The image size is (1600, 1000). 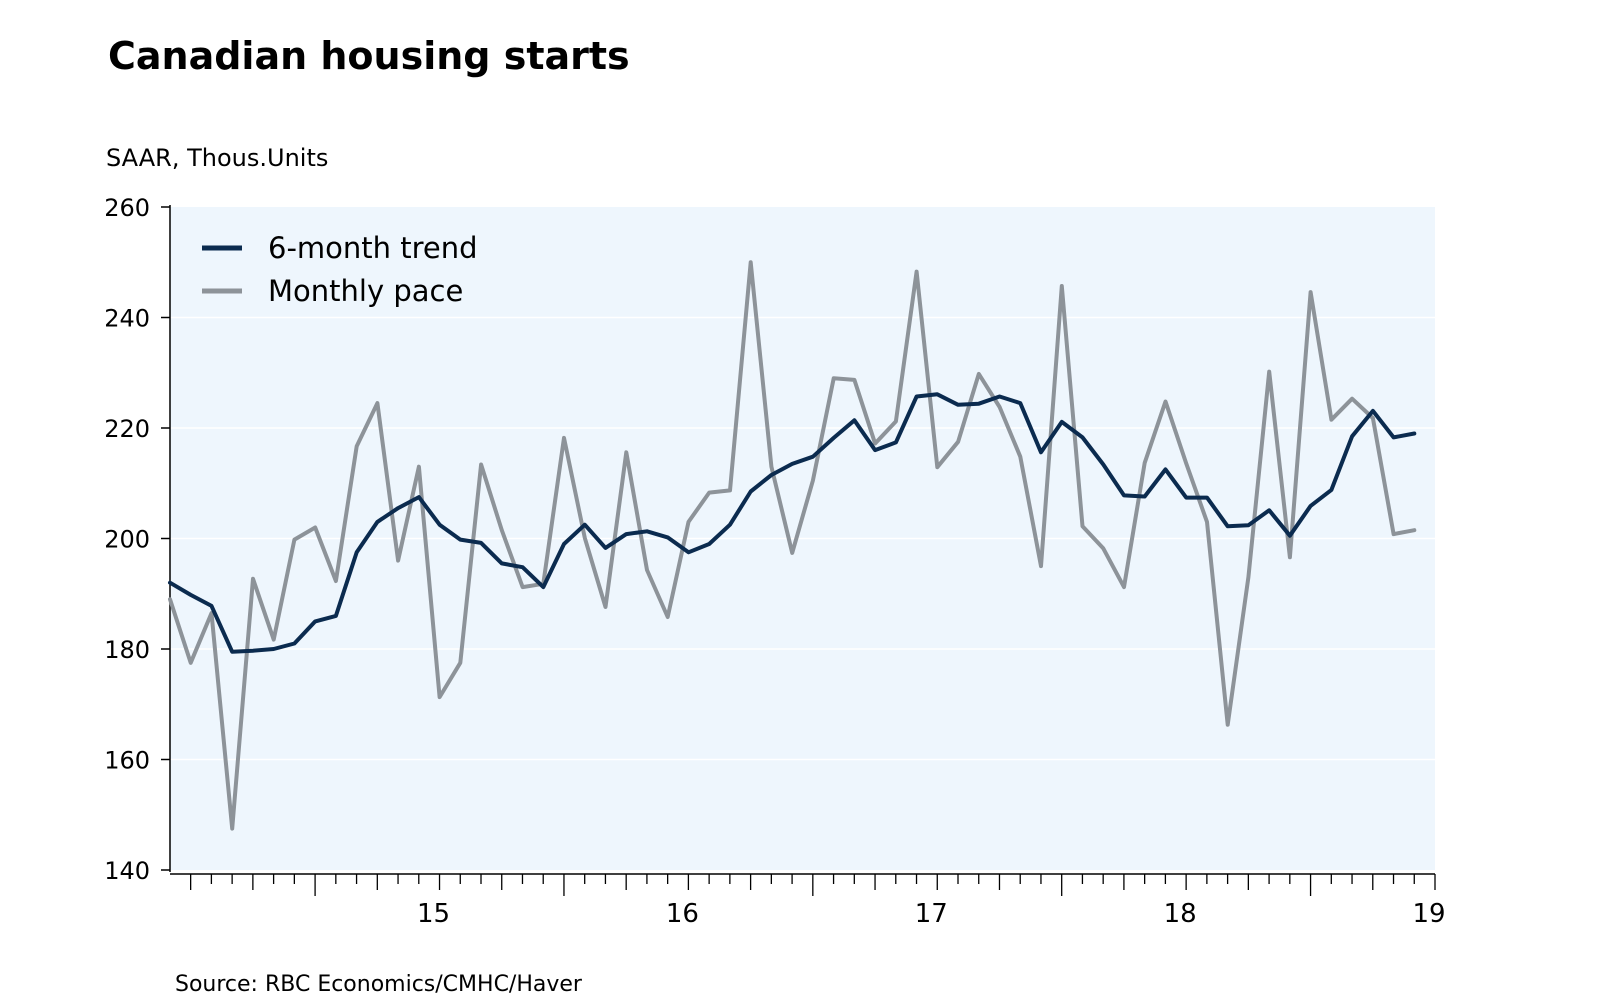 I want to click on x-tick-label-15: 15, so click(x=433, y=914).